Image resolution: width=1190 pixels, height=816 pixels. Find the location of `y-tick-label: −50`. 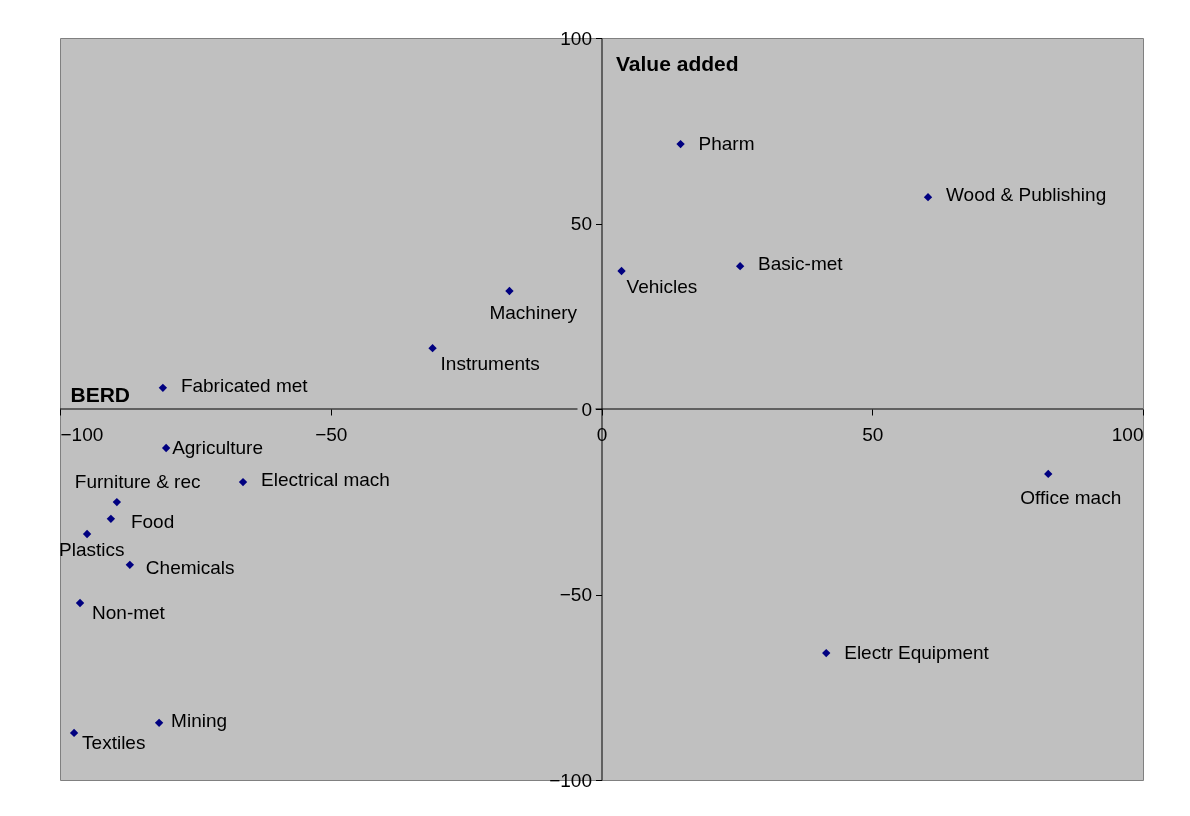

y-tick-label: −50 is located at coordinates (575, 594).